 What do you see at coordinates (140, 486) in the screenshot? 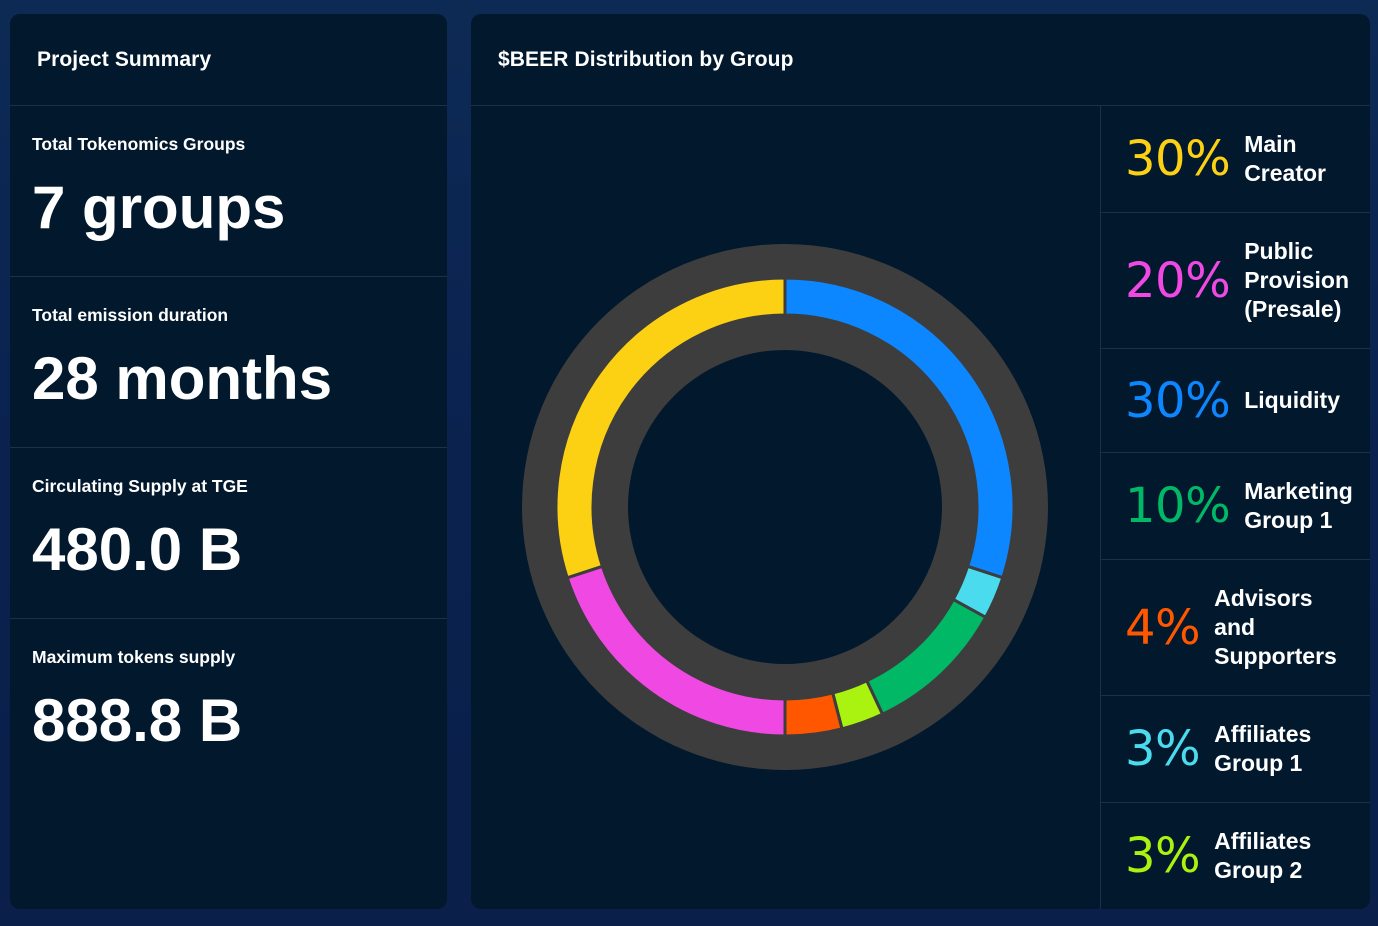
I see `stat-label: Circulating Supply at TGE` at bounding box center [140, 486].